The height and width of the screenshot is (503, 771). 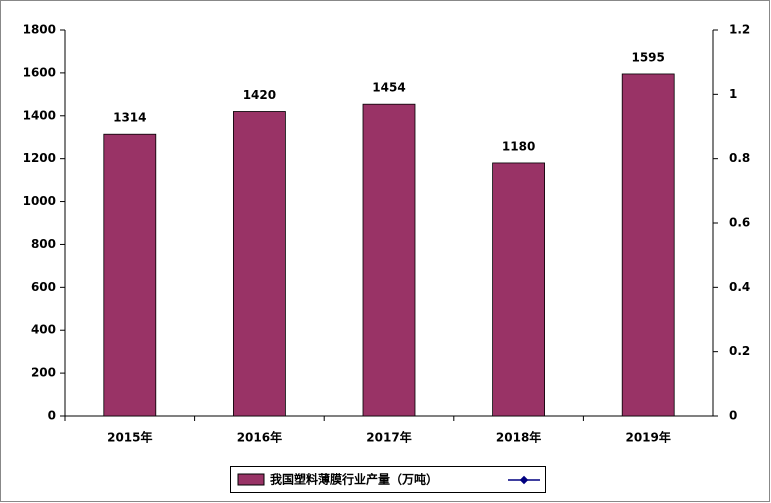 I want to click on y-tick-label: 1000, so click(x=39, y=201).